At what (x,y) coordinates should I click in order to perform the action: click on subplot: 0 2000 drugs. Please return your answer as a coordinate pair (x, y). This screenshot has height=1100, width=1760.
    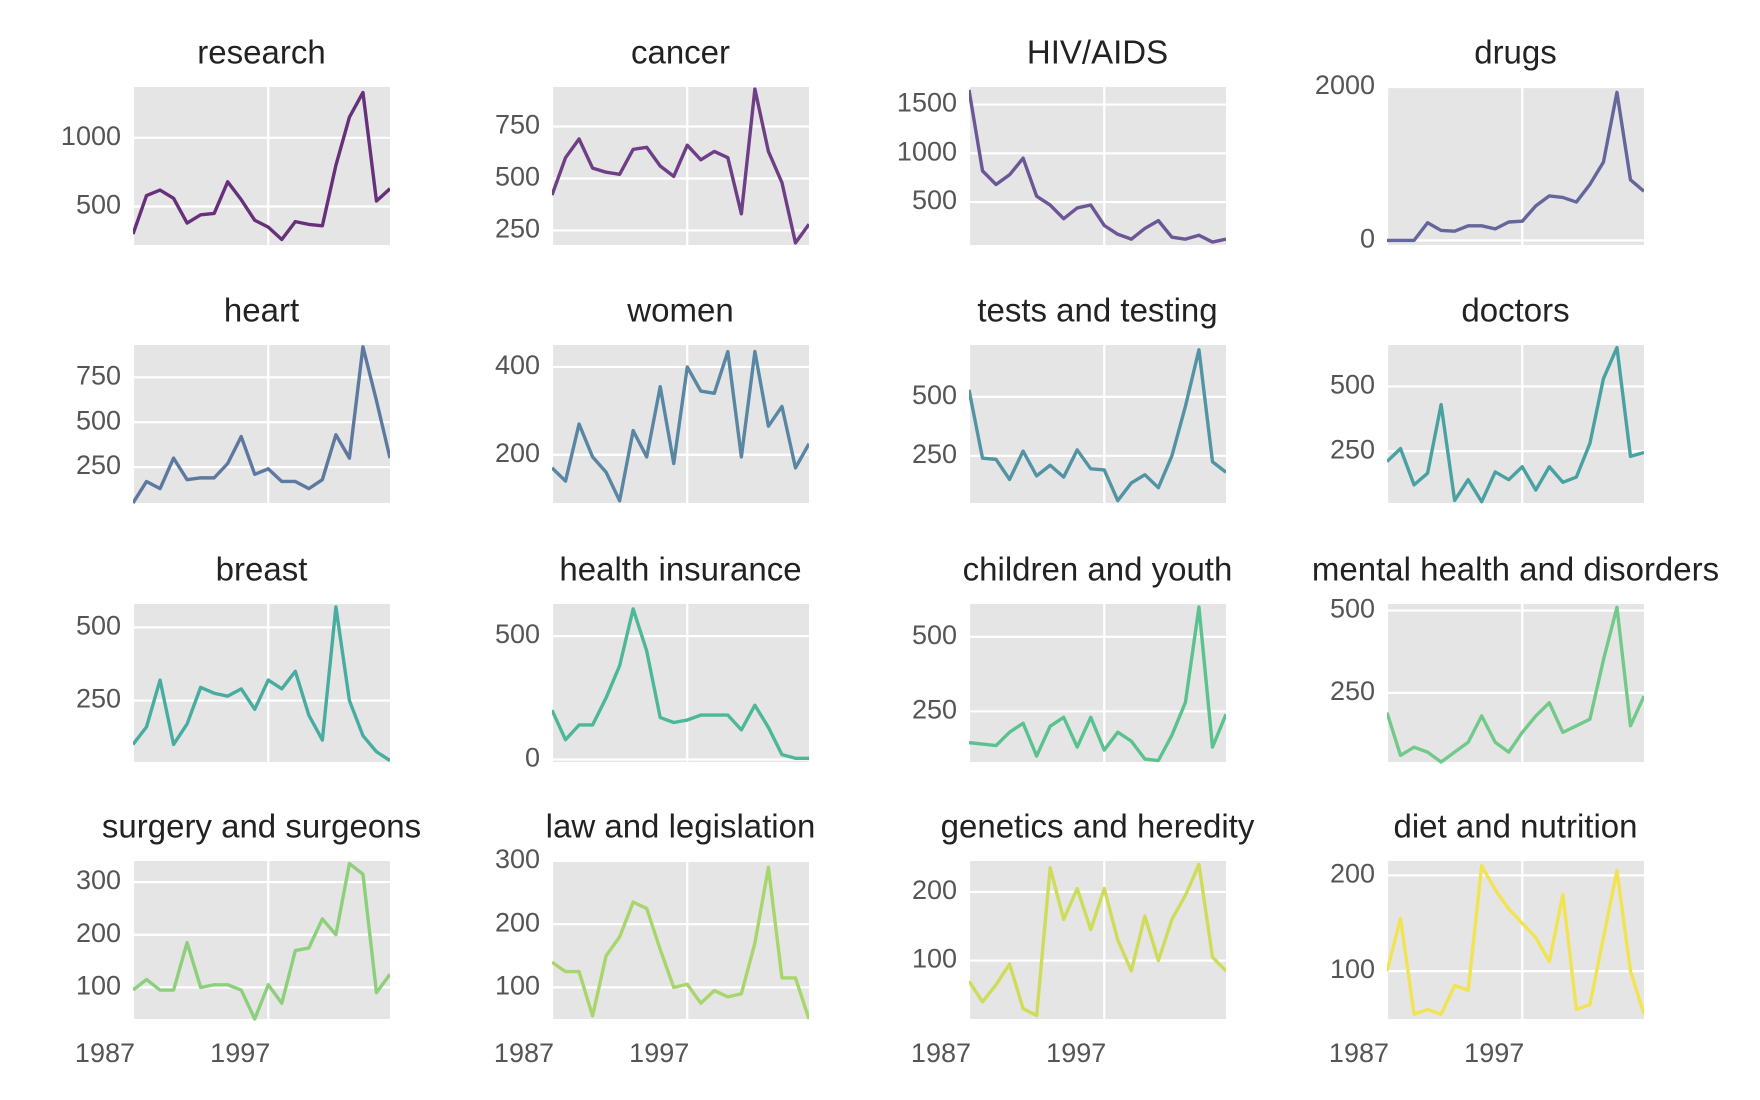
    Looking at the image, I should click on (1479, 144).